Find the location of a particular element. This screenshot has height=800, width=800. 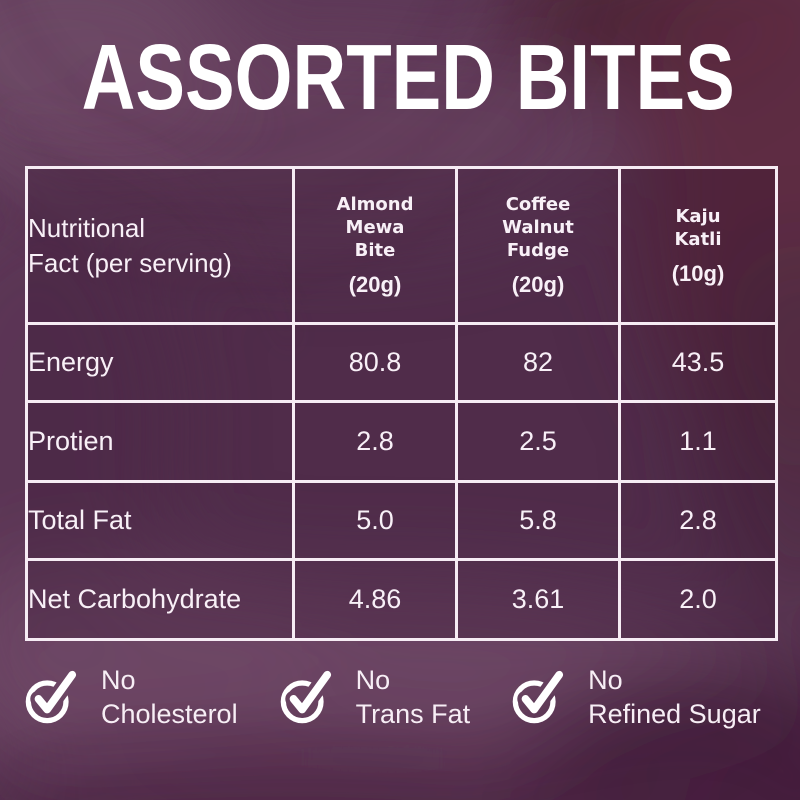

product-name: Coffee Walnut Fudge is located at coordinates (538, 227).